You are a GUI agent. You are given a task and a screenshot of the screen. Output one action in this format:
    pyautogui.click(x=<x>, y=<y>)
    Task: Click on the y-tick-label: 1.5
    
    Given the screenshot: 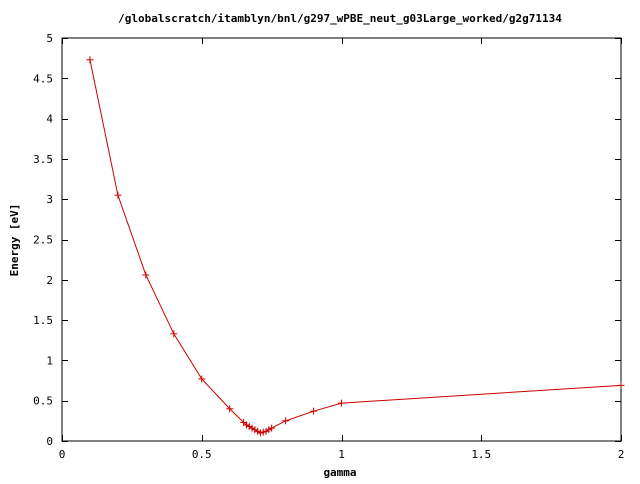 What is the action you would take?
    pyautogui.click(x=43, y=320)
    